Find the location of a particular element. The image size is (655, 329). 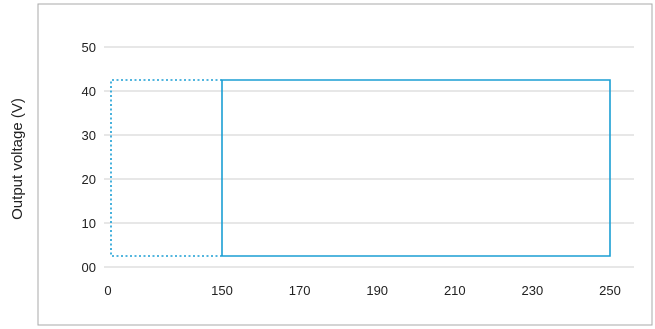

y-tick-labels: 00 10 20 30 40 50 is located at coordinates (89, 157).